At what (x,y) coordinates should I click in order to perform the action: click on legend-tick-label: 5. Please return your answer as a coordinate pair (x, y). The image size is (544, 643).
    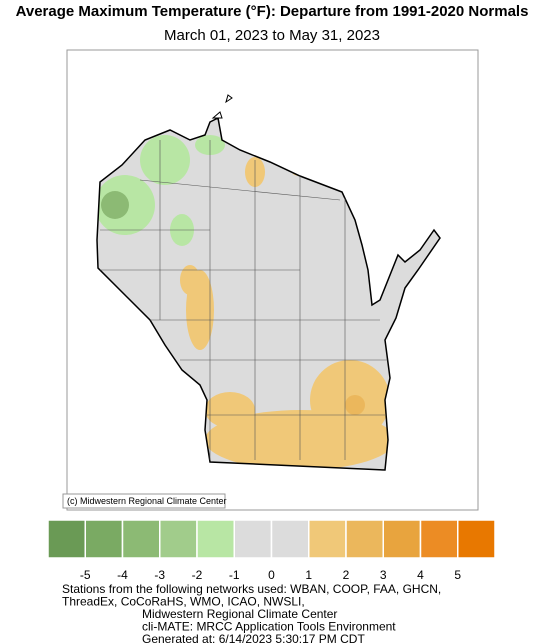
    Looking at the image, I should click on (457, 575).